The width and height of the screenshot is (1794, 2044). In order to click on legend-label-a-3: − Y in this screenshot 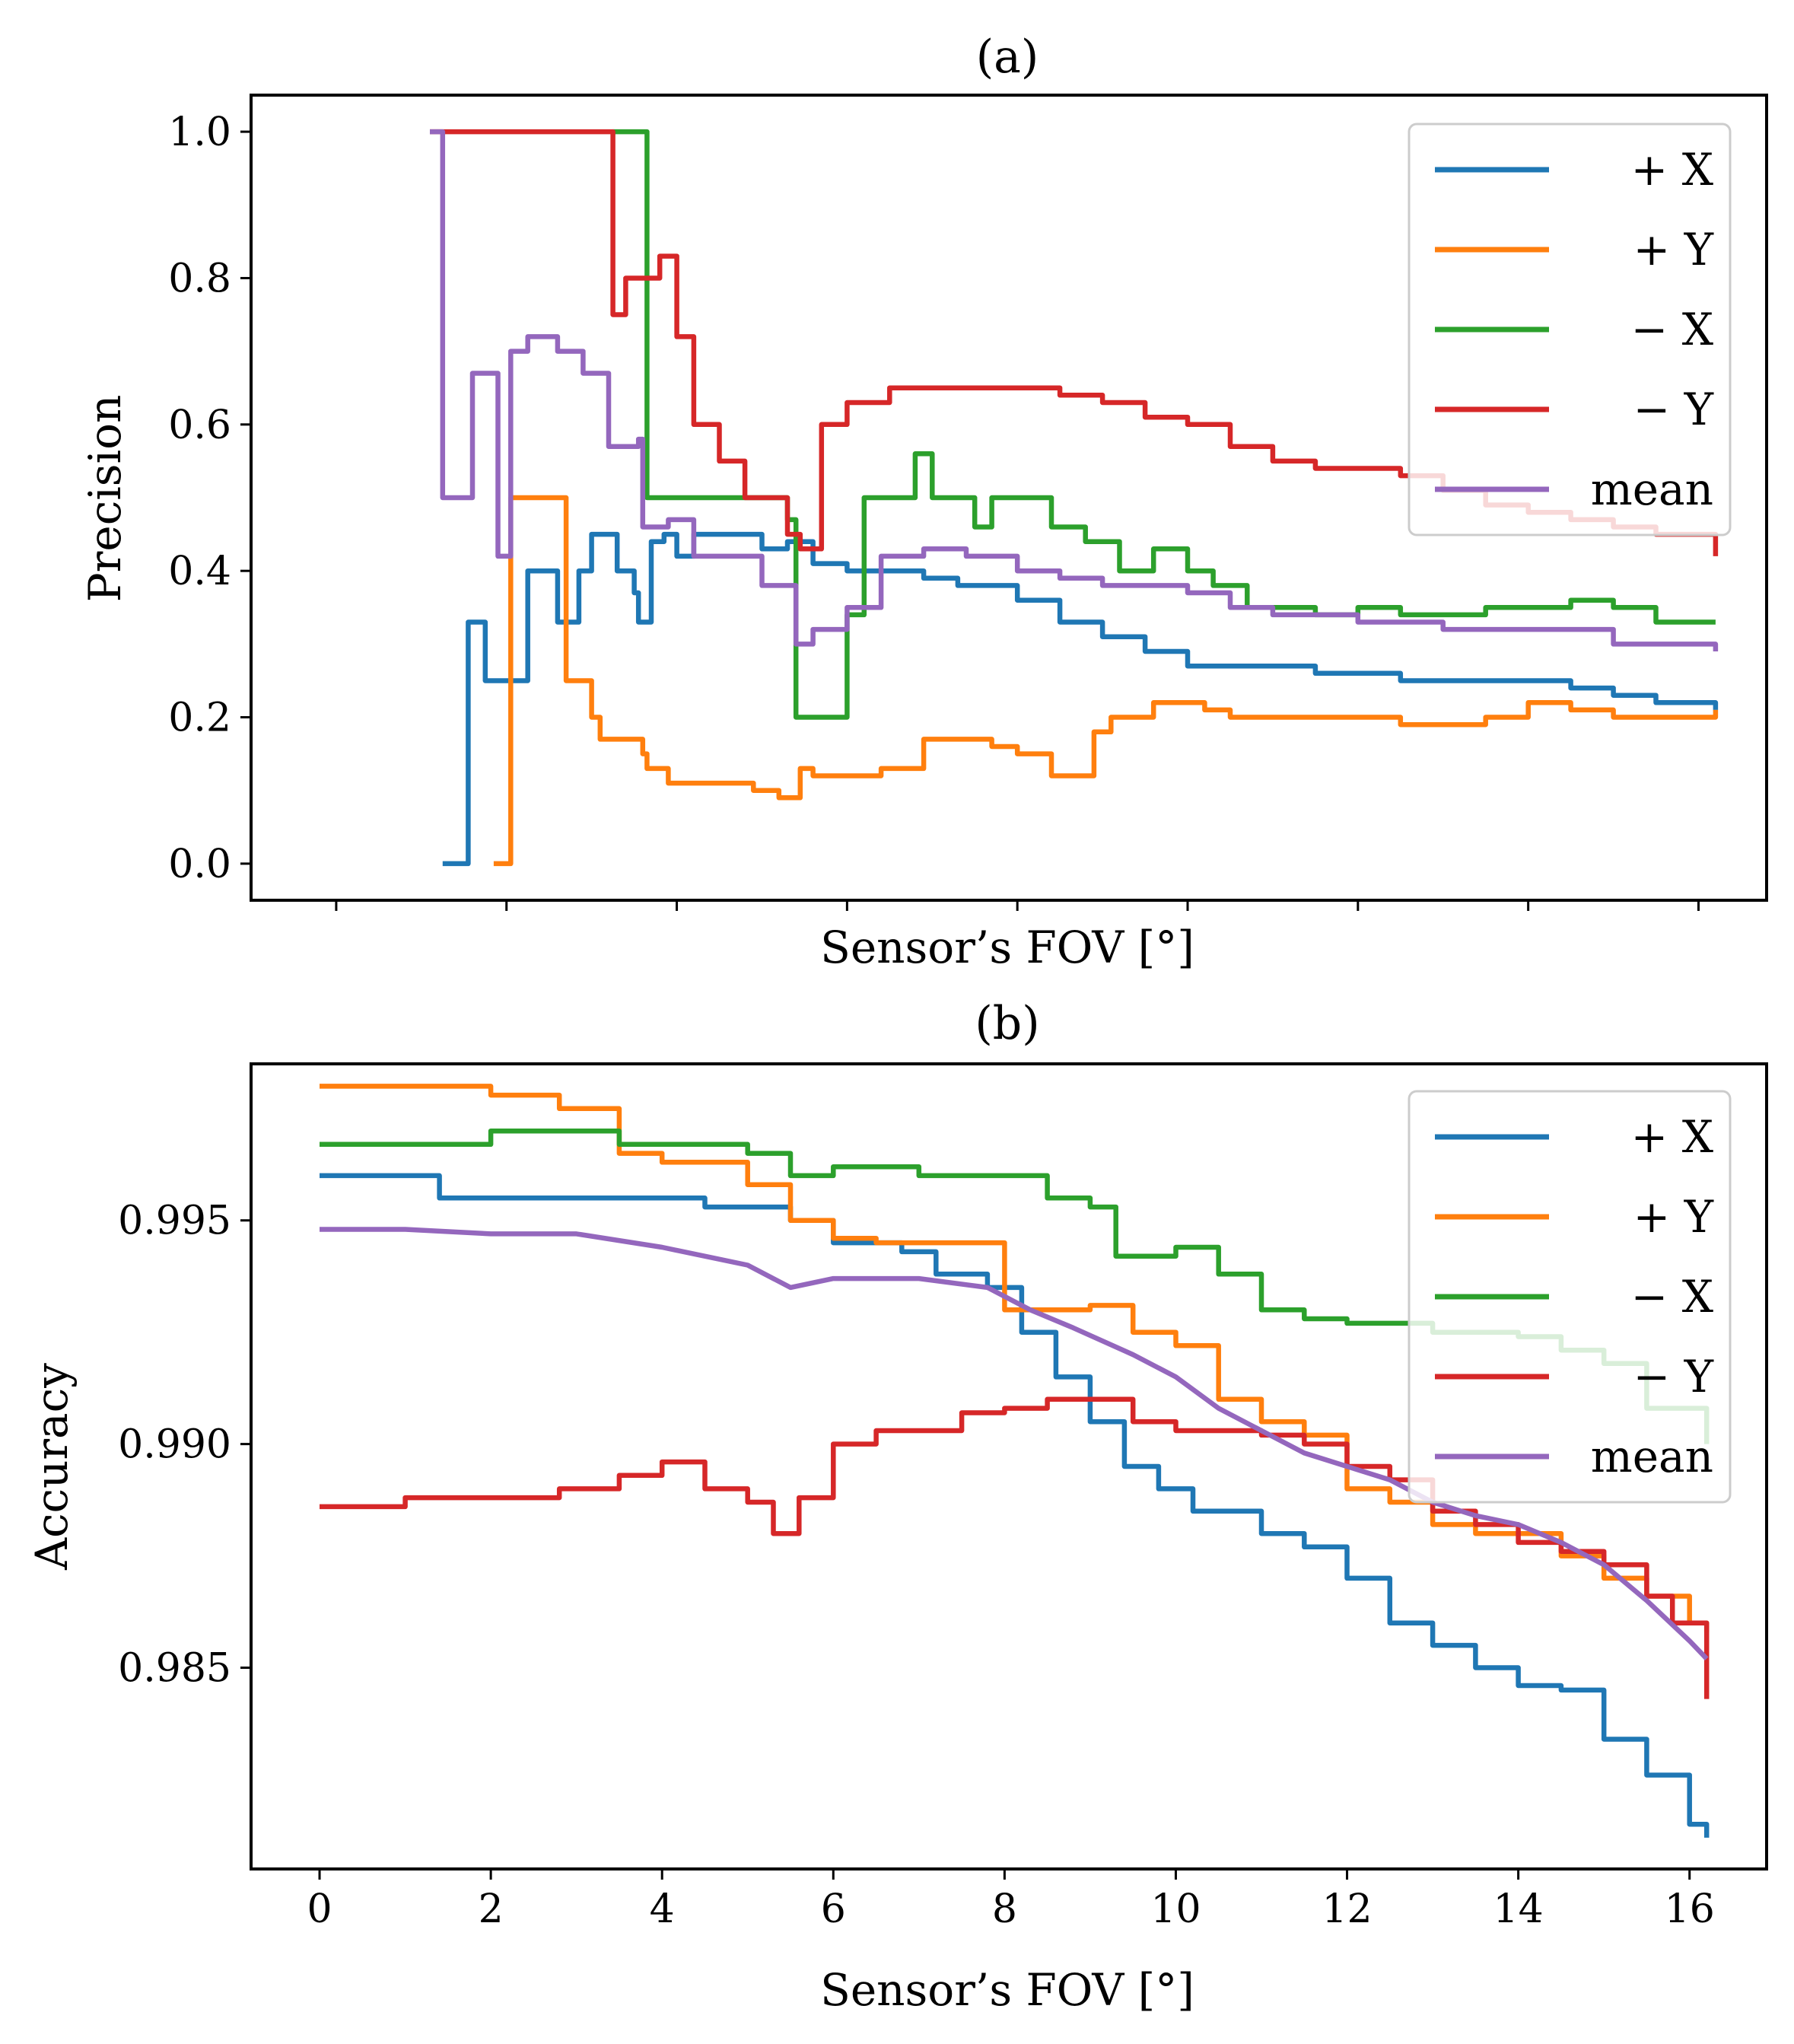, I will do `click(1673, 409)`.